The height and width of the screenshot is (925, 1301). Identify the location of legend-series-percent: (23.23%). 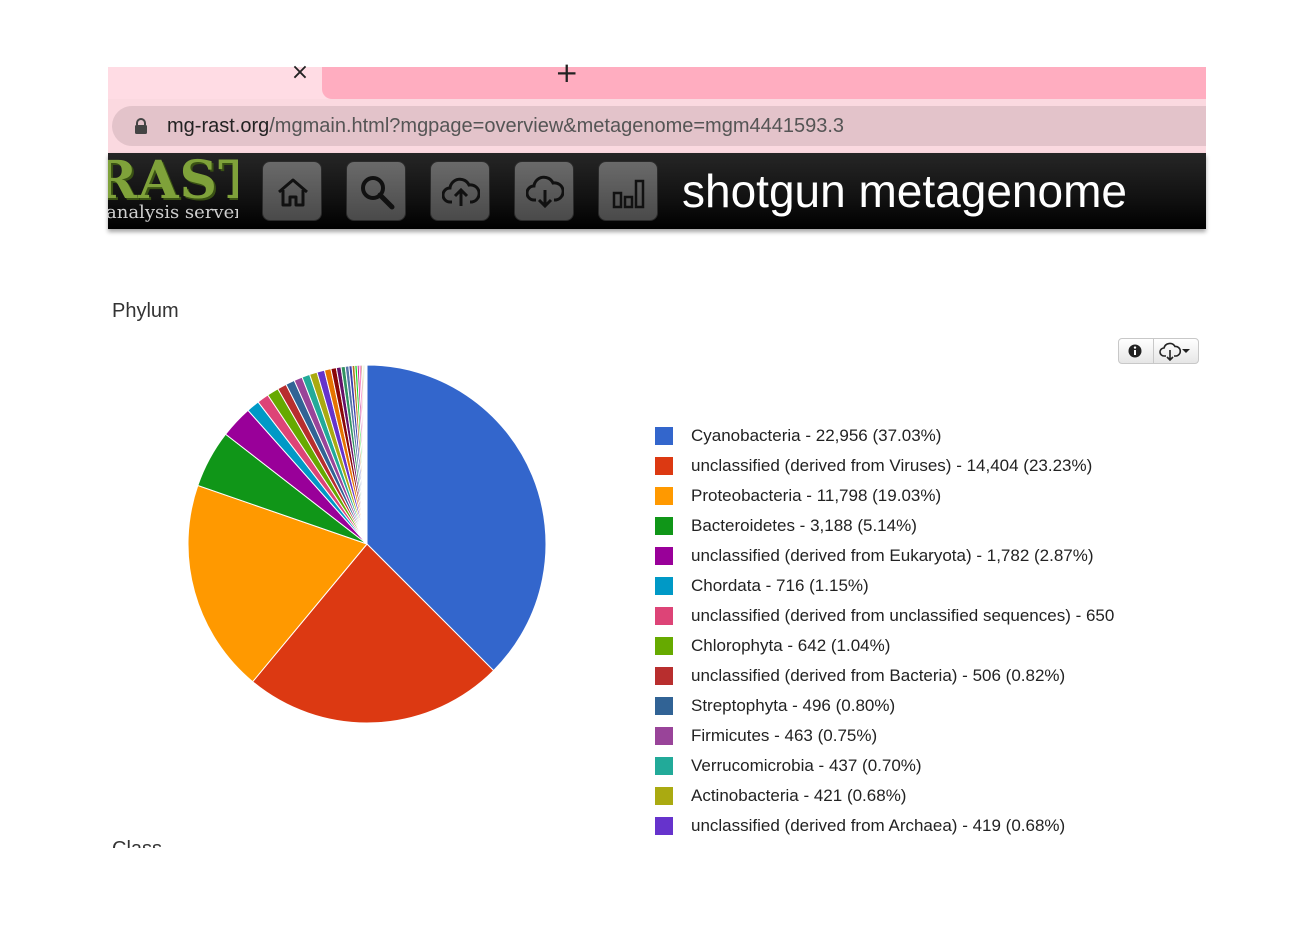
(1055, 465).